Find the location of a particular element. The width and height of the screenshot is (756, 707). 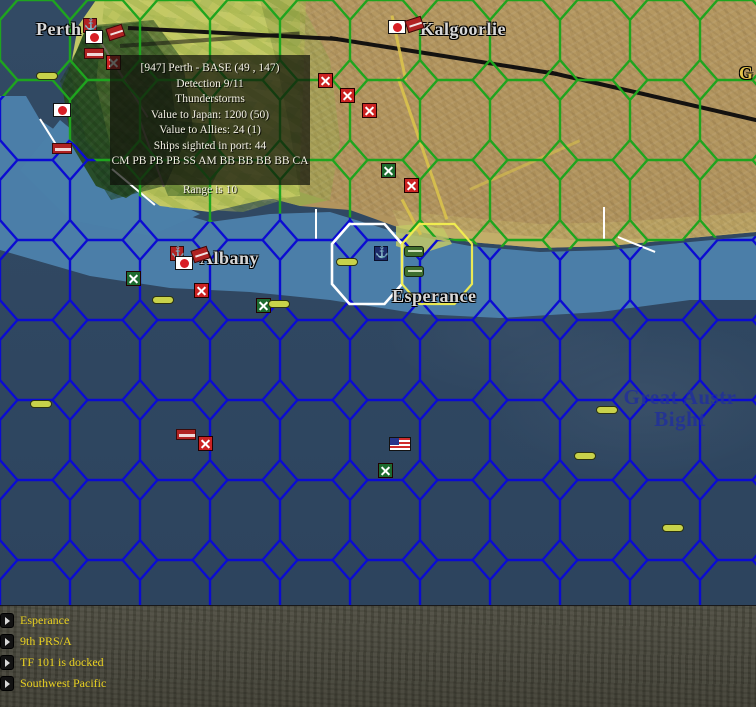

tooltip-ships-sighted: Ships sighted in port: 44 is located at coordinates (210, 145).